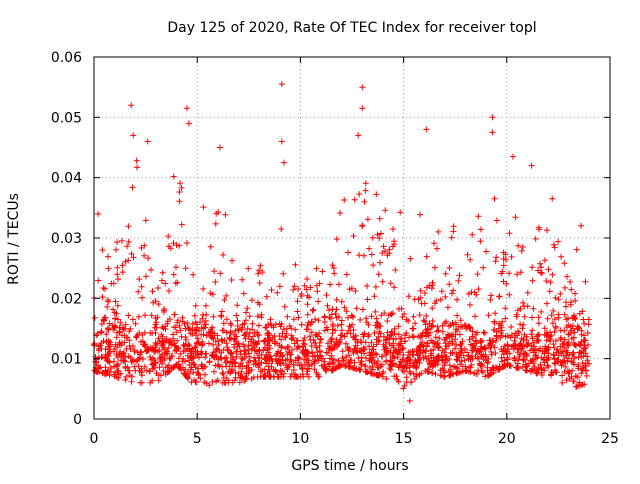 The width and height of the screenshot is (640, 484). What do you see at coordinates (610, 439) in the screenshot?
I see `x-tick-label: 25` at bounding box center [610, 439].